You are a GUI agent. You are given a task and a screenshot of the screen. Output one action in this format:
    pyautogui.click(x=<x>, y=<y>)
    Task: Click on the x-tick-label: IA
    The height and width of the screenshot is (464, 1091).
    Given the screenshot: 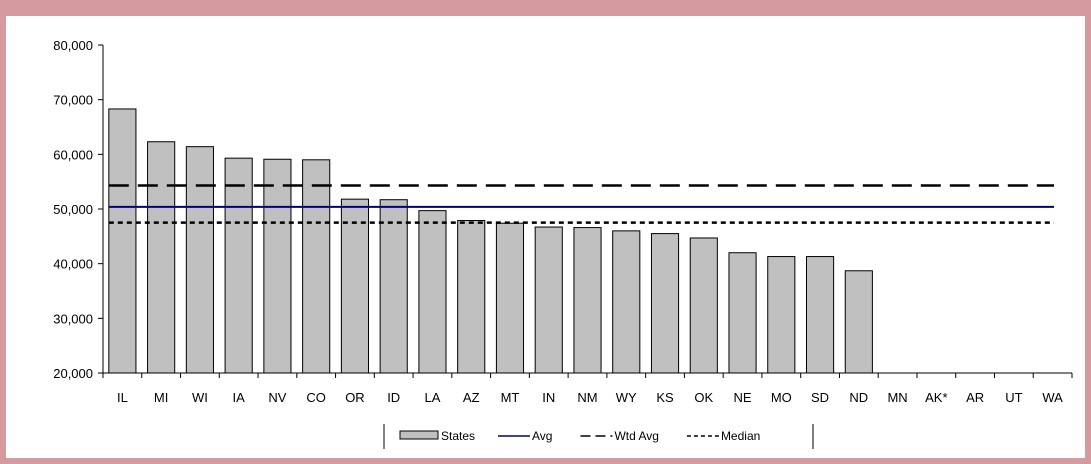 What is the action you would take?
    pyautogui.click(x=239, y=397)
    